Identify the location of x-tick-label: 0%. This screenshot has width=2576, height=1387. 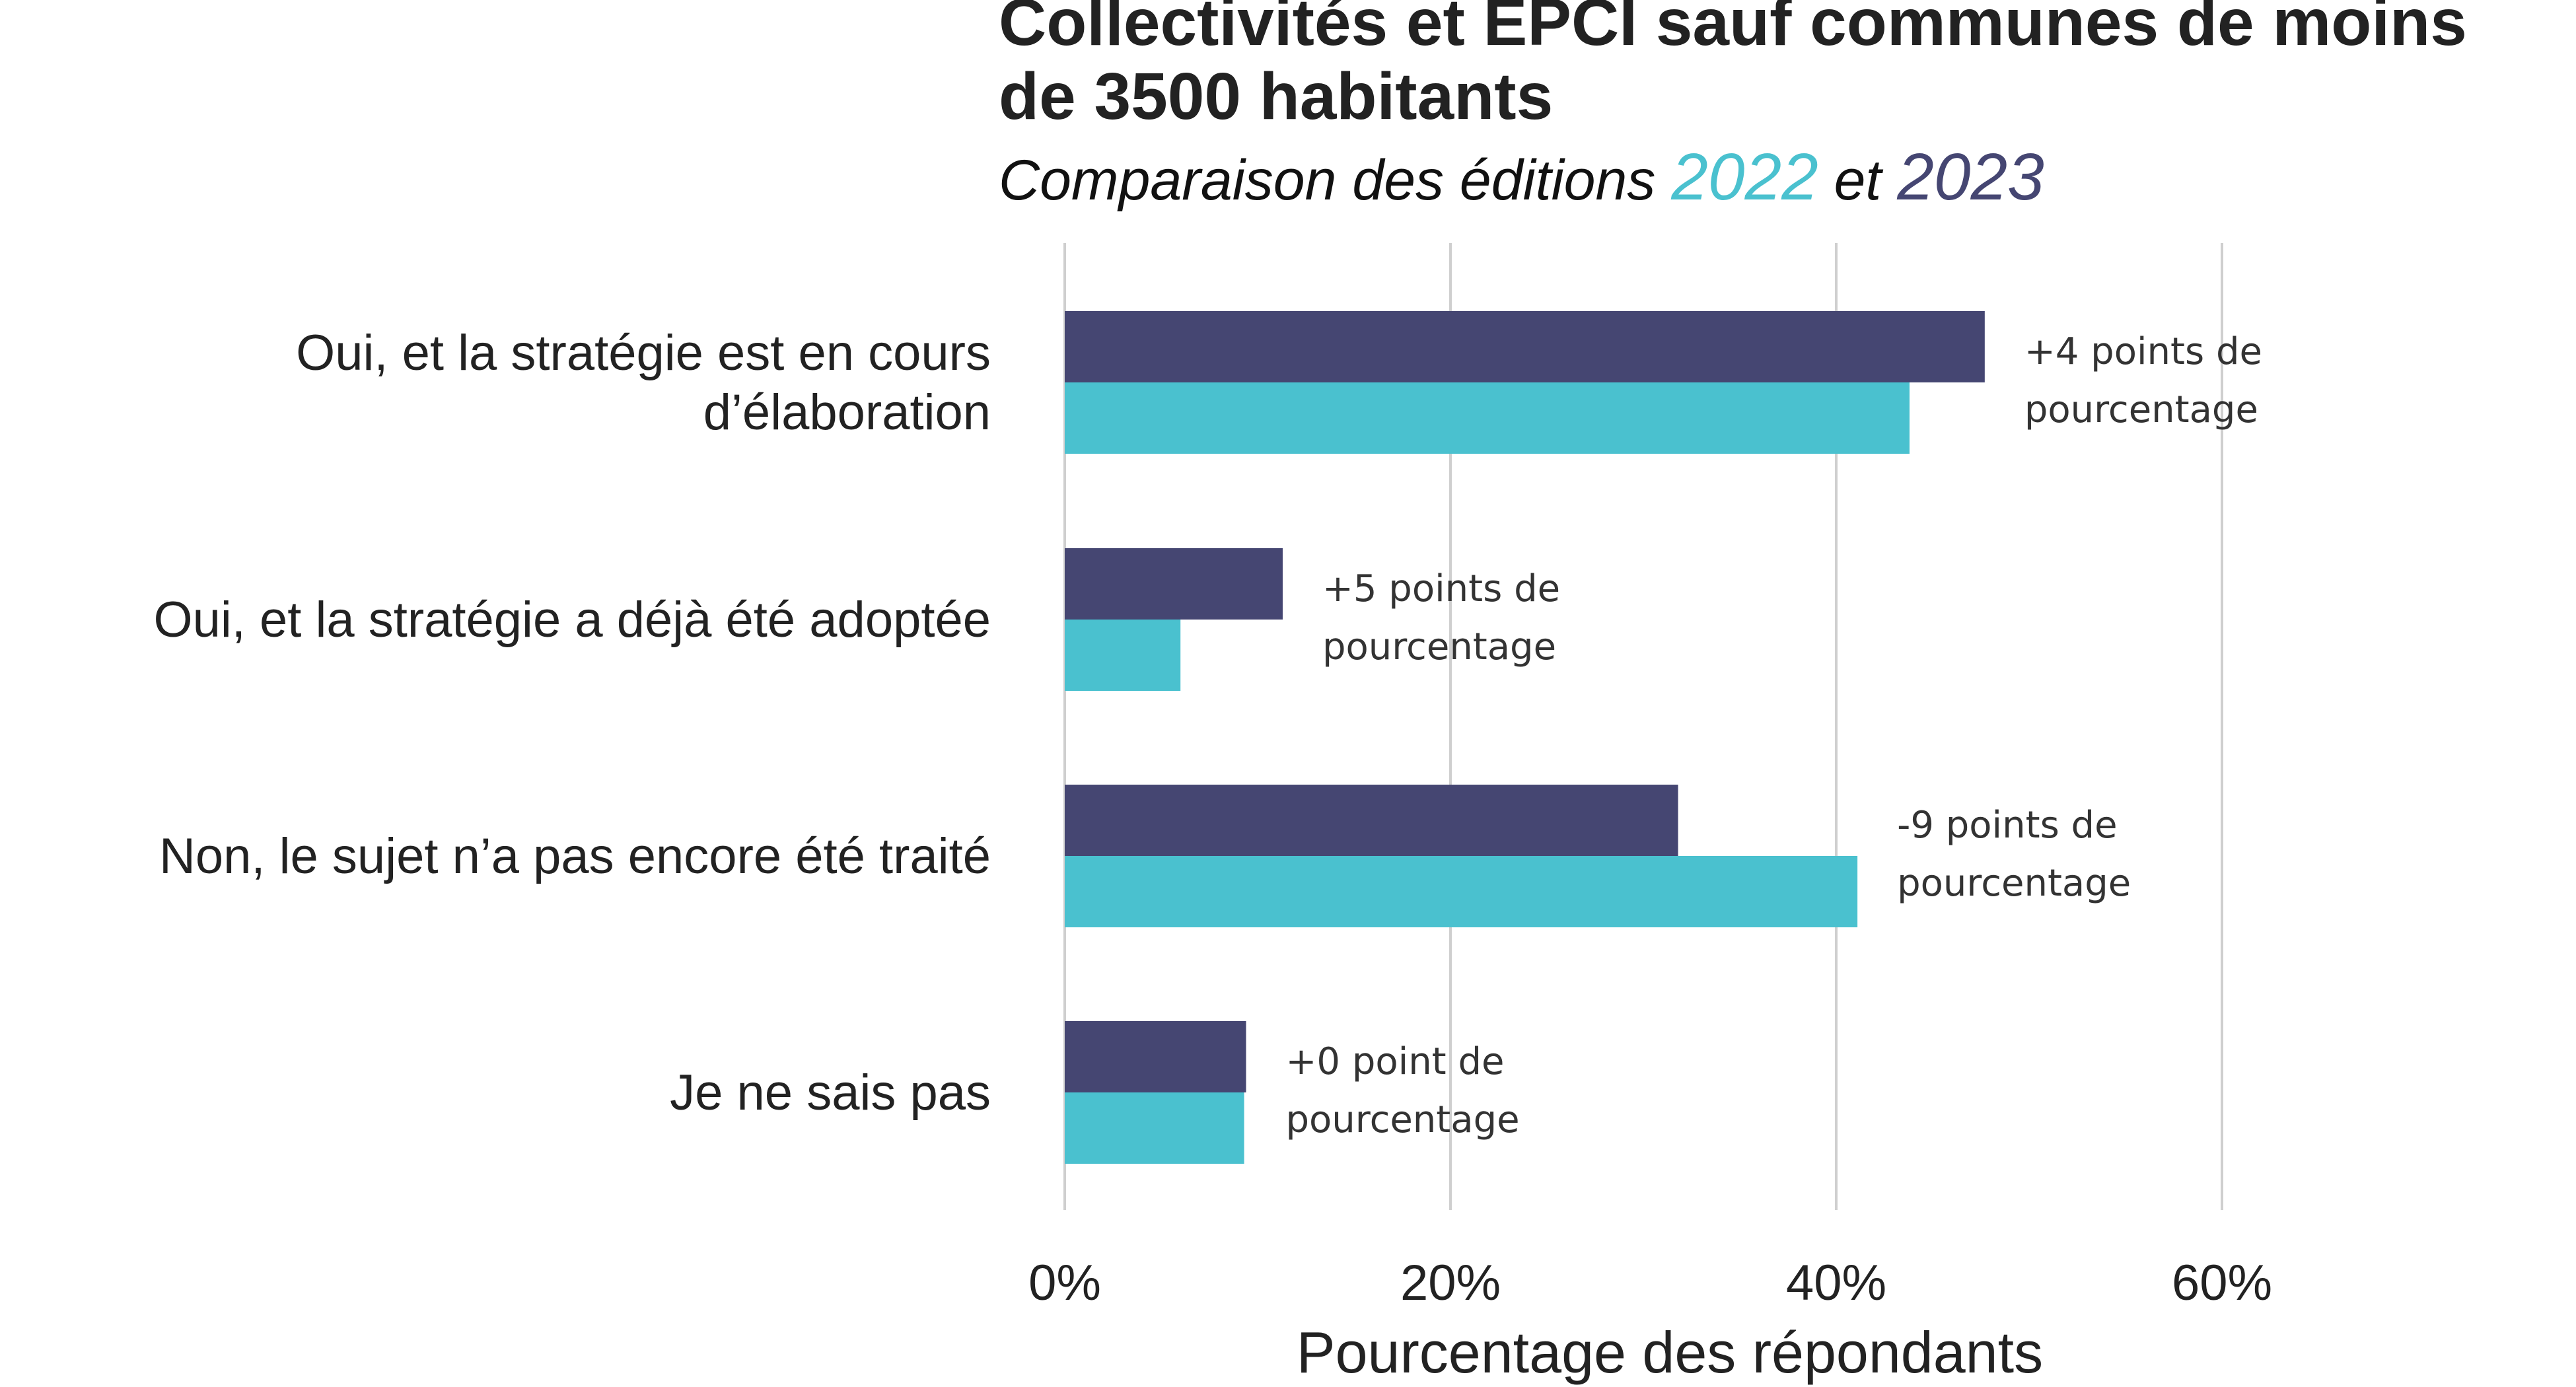
(1065, 1283).